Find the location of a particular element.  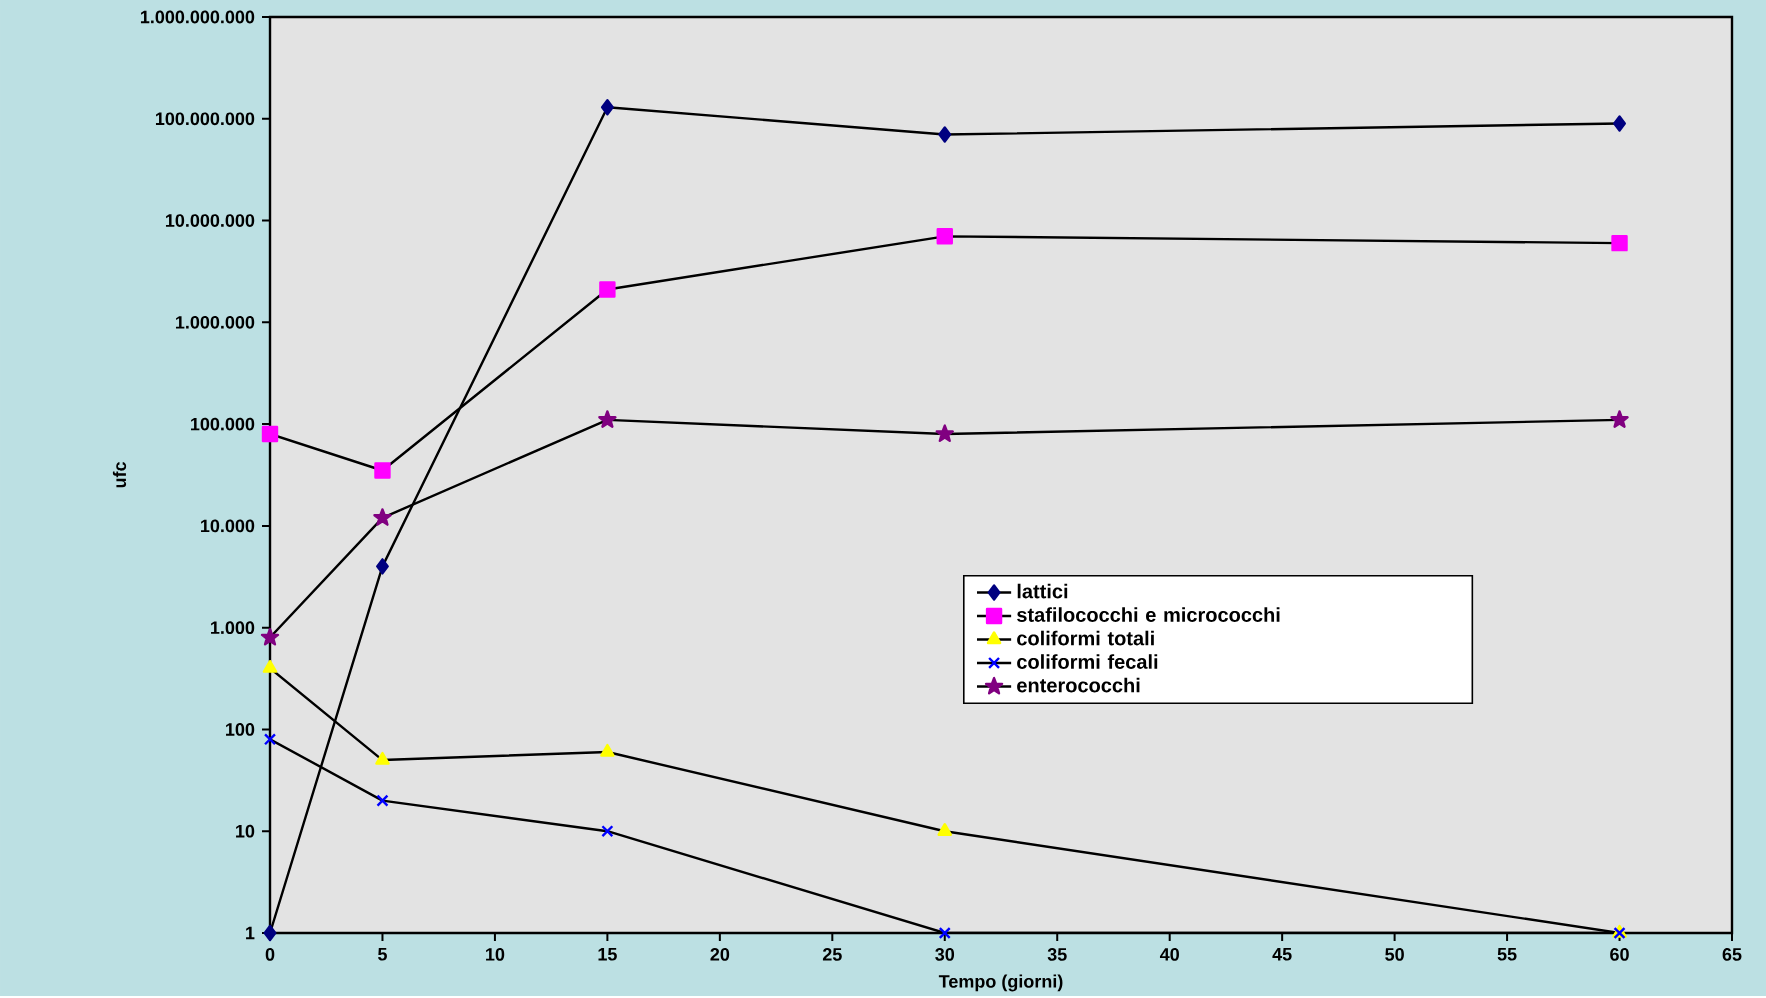

x-axis-title: Tempo (giorni) is located at coordinates (1000, 983).